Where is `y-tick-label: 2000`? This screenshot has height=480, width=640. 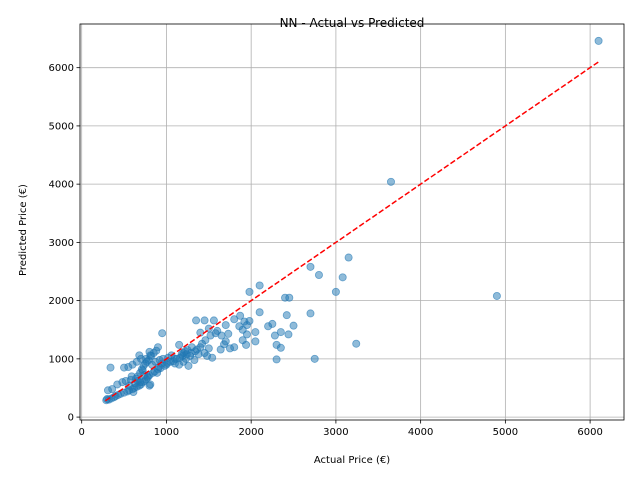
y-tick-label: 2000 is located at coordinates (61, 301).